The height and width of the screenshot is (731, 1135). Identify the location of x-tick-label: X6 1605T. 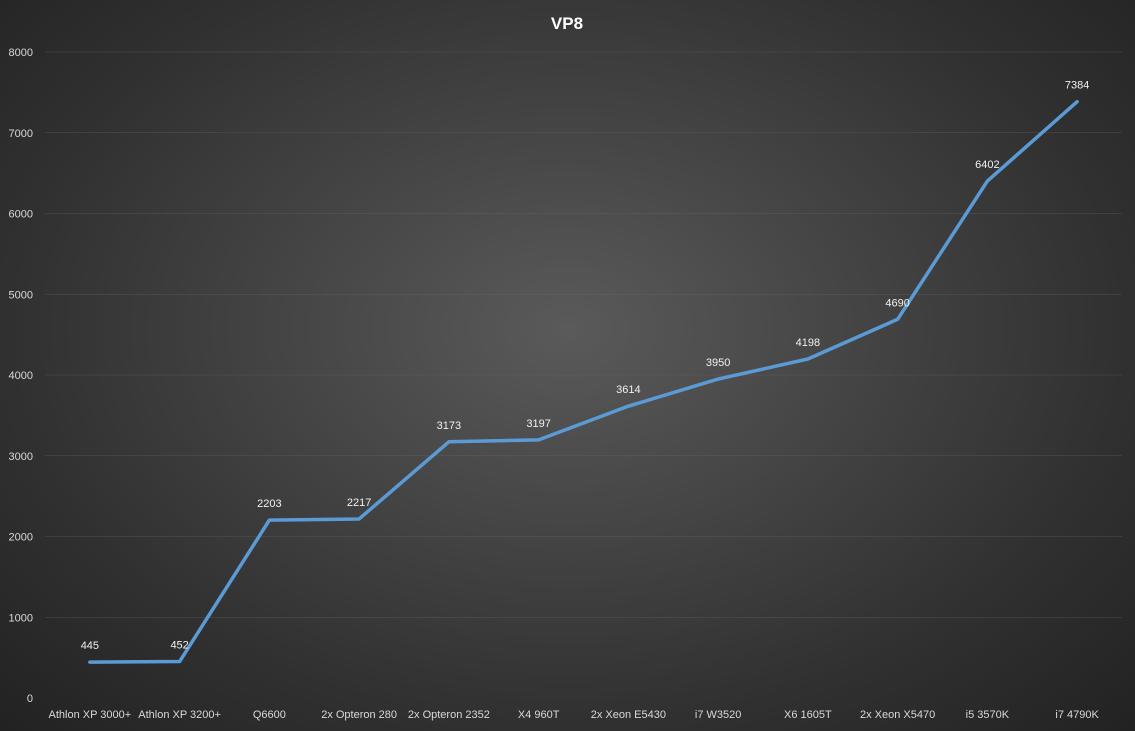
(808, 715).